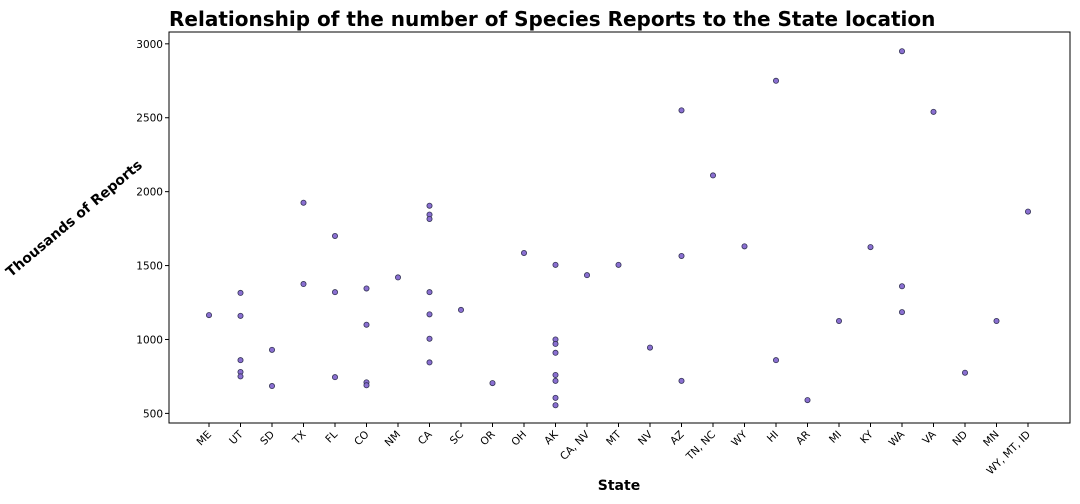 The image size is (1080, 504). What do you see at coordinates (803, 438) in the screenshot?
I see `x-tick-label: AR` at bounding box center [803, 438].